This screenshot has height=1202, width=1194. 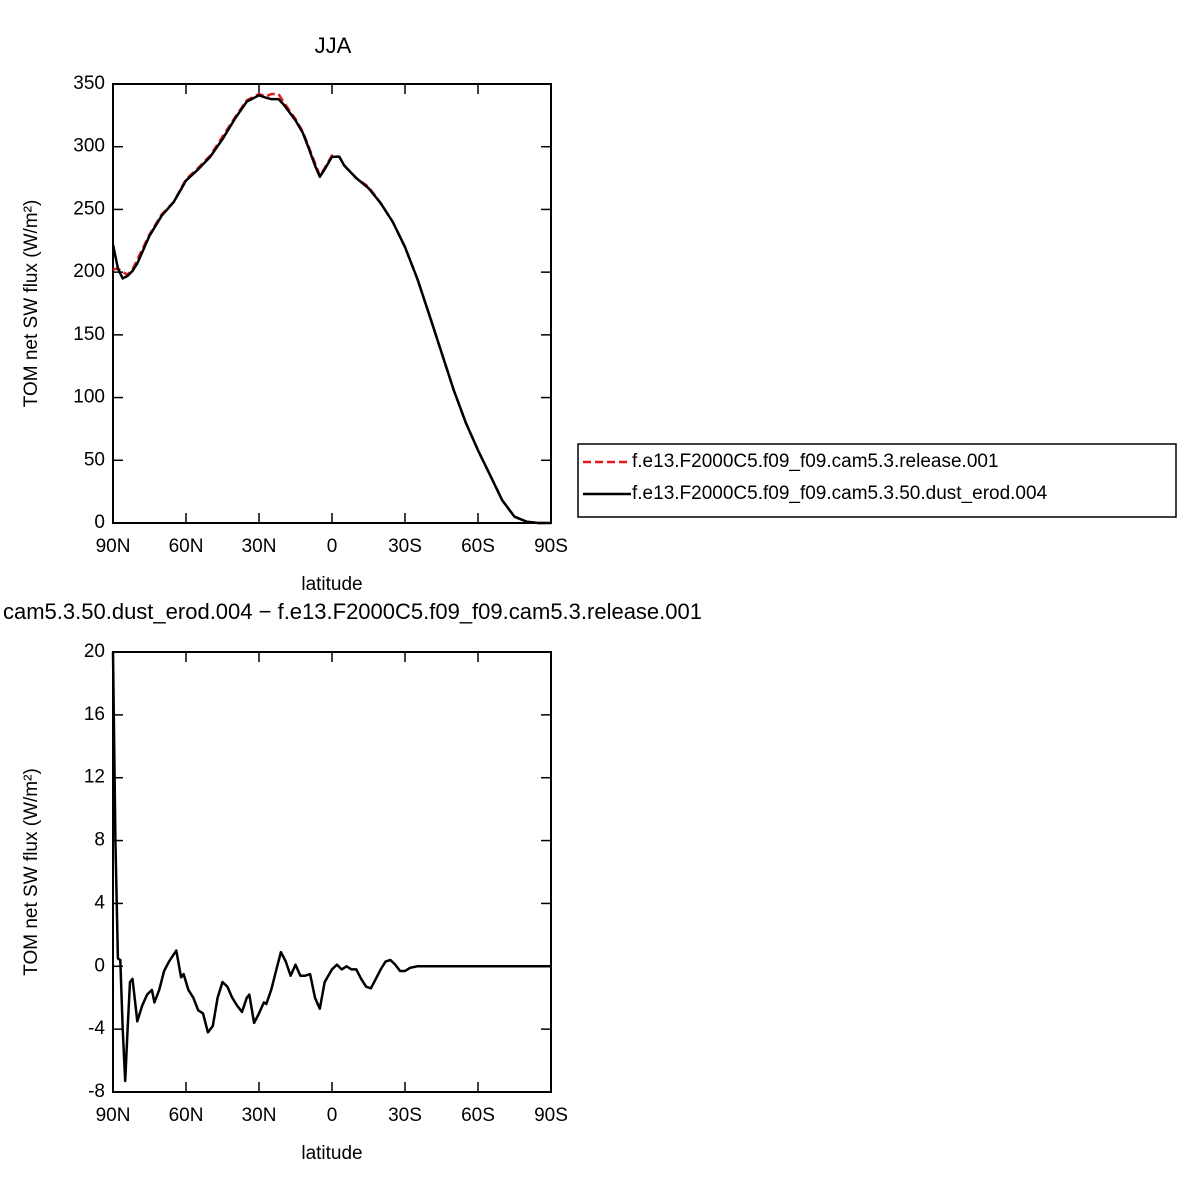 What do you see at coordinates (89, 83) in the screenshot?
I see `y-tick-label: 350` at bounding box center [89, 83].